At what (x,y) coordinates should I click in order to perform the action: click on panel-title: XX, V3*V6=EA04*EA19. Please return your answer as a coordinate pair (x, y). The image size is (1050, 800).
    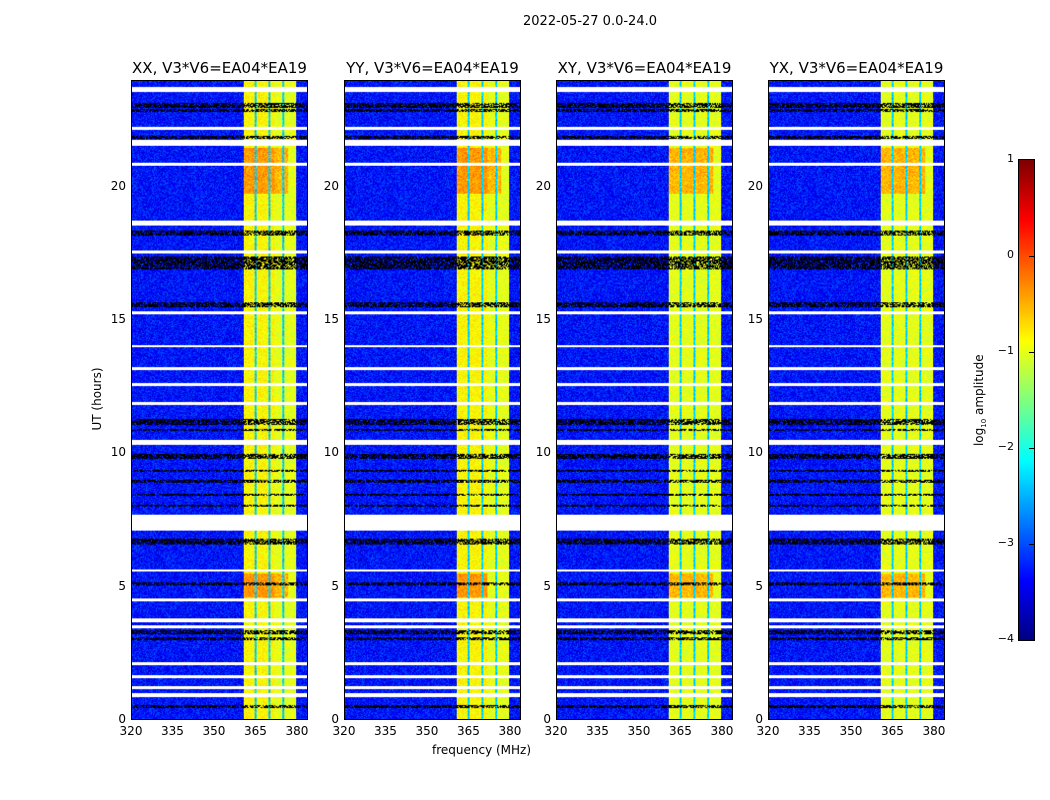
    Looking at the image, I should click on (219, 68).